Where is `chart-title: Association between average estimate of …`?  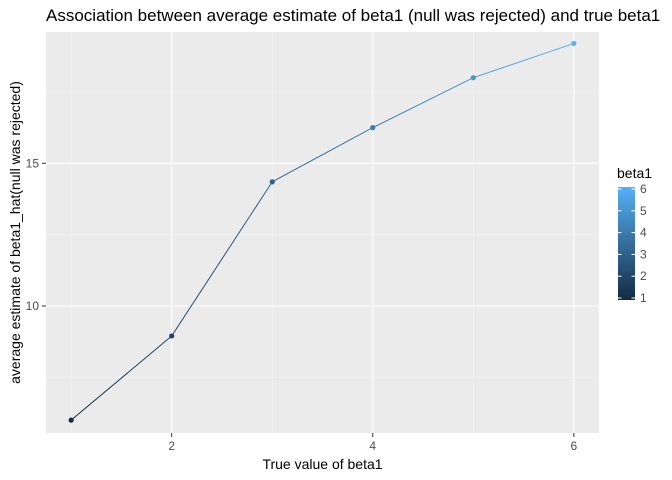
chart-title: Association between average estimate of … is located at coordinates (353, 15).